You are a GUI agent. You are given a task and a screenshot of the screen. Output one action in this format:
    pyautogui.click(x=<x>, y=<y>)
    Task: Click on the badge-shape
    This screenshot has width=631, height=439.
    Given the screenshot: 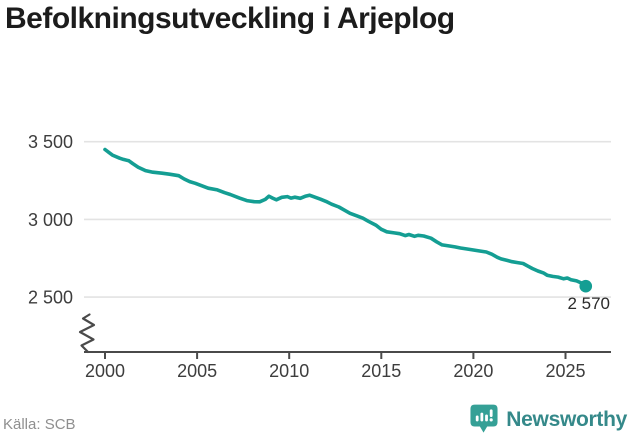 What is the action you would take?
    pyautogui.click(x=484, y=418)
    